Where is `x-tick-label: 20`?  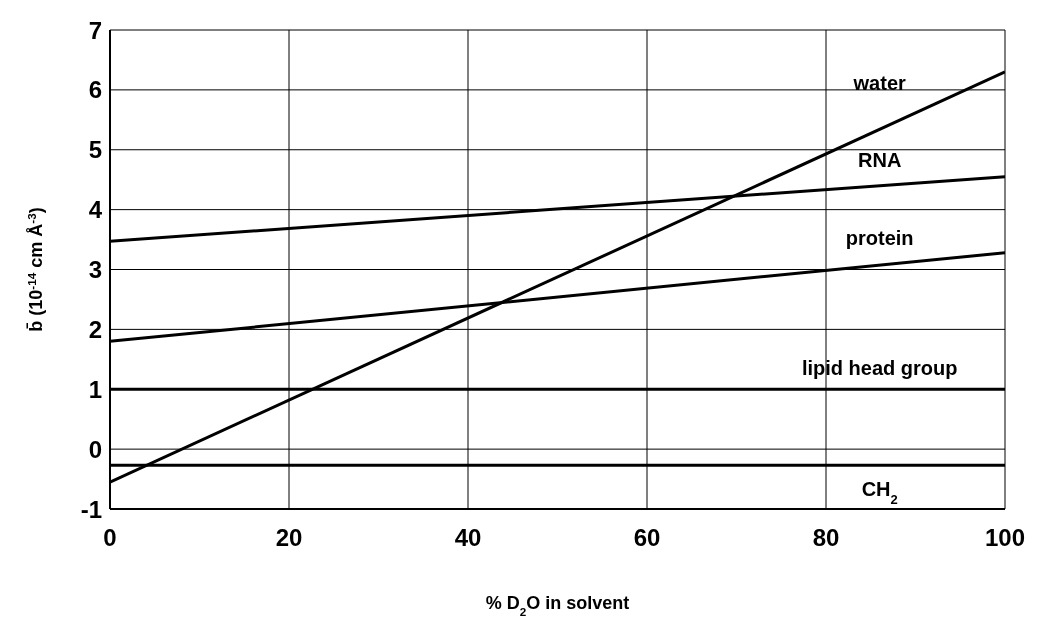
x-tick-label: 20 is located at coordinates (289, 538).